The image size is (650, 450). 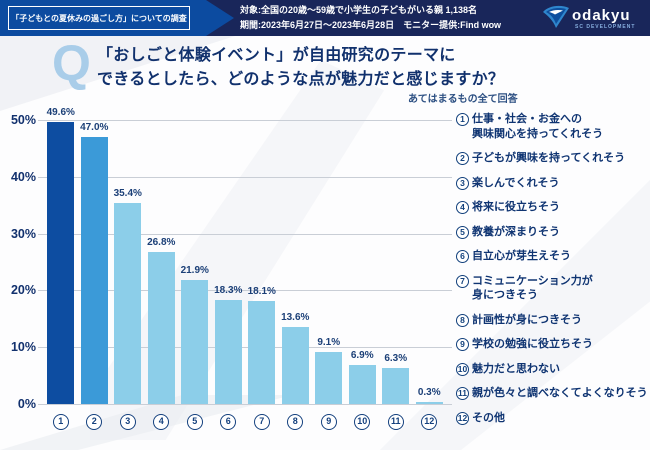 What do you see at coordinates (601, 15) in the screenshot?
I see `odakyu-logo-text: odakyu` at bounding box center [601, 15].